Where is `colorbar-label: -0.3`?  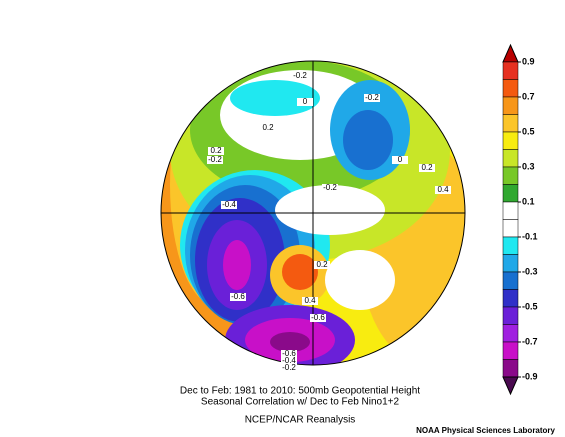
colorbar-label: -0.3 is located at coordinates (530, 271).